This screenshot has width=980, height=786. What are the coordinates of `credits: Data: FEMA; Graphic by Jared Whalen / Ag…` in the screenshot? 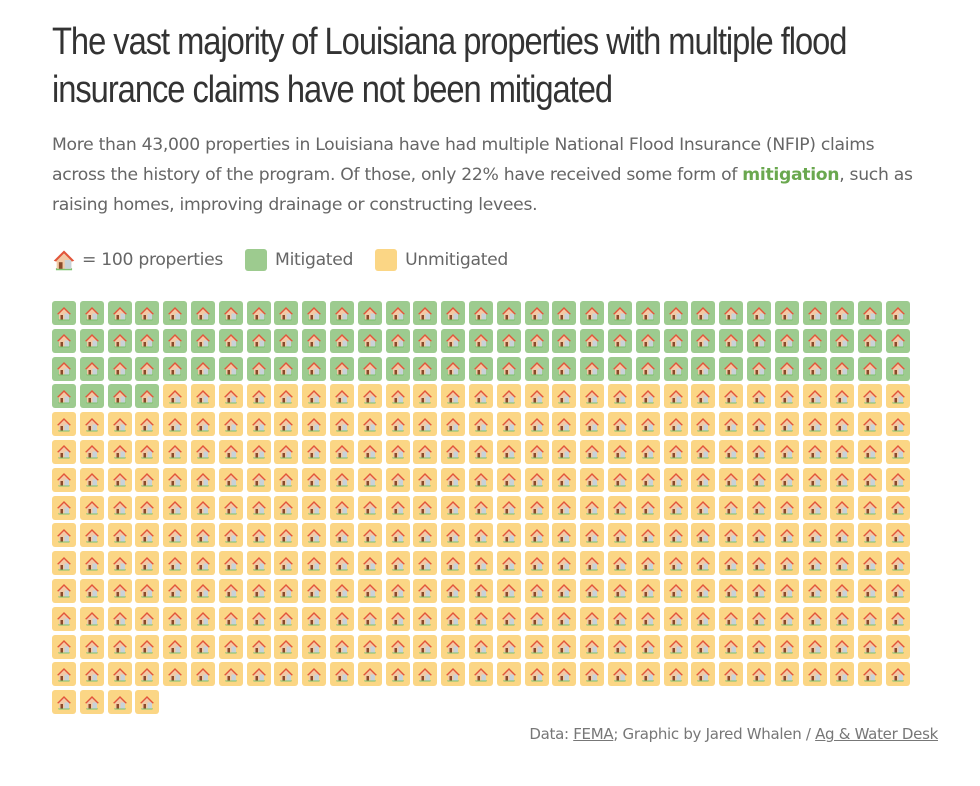 It's located at (733, 734).